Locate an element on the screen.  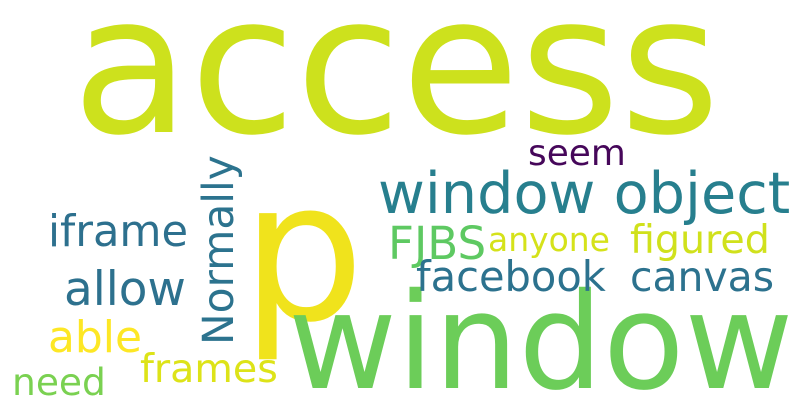
word-need: need is located at coordinates (59, 380).